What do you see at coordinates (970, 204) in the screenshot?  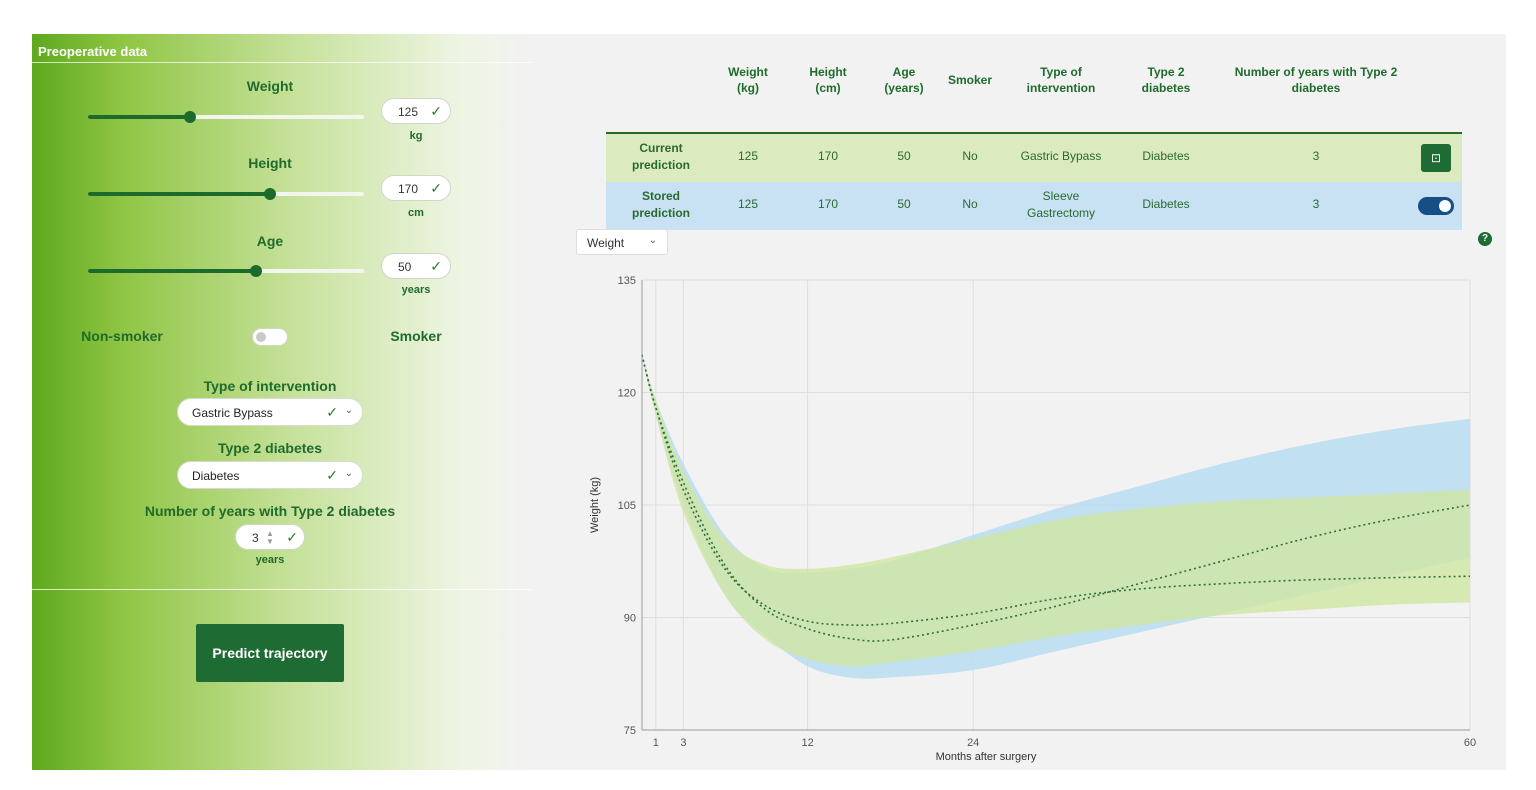 I see `cell-smoker: No` at bounding box center [970, 204].